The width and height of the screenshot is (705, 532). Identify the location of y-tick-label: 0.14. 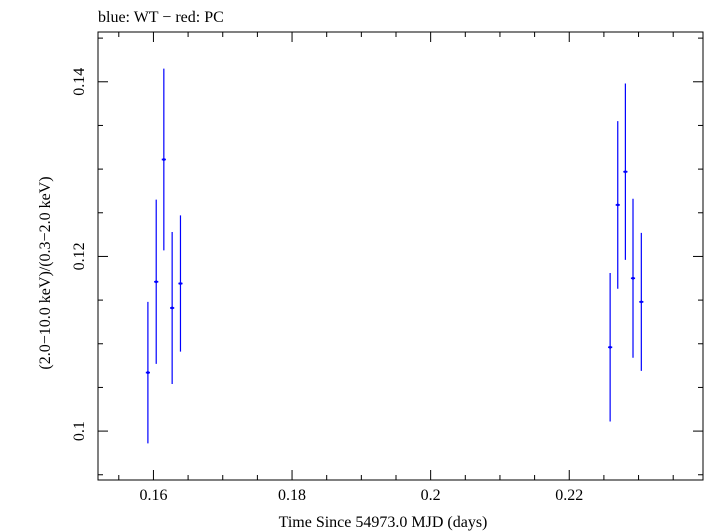
(79, 82).